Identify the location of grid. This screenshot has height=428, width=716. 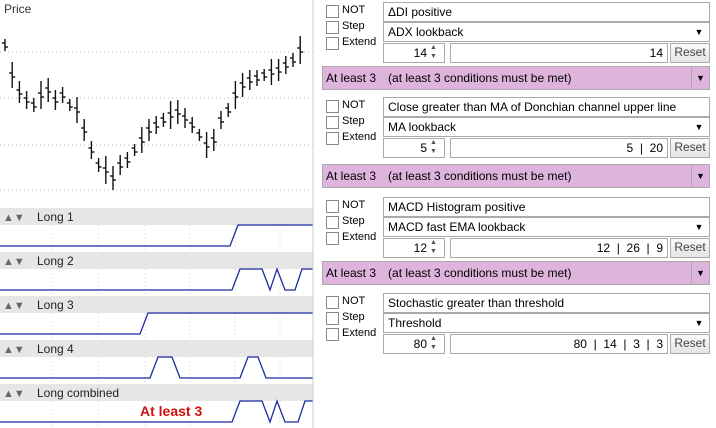
(156, 121).